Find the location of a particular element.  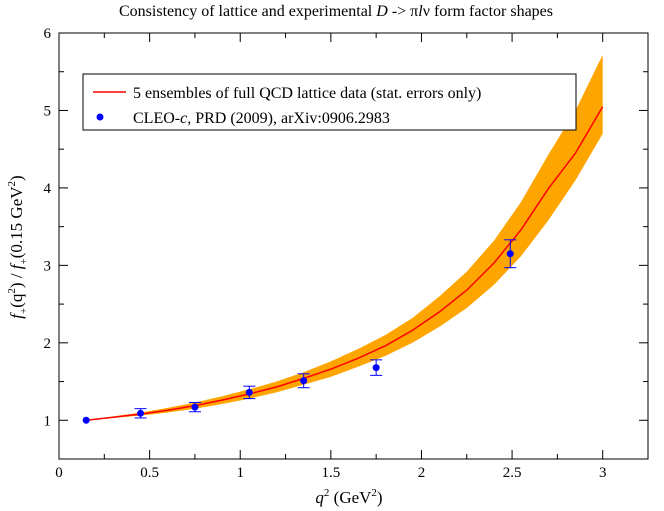

x-tick-label: 1 is located at coordinates (240, 473).